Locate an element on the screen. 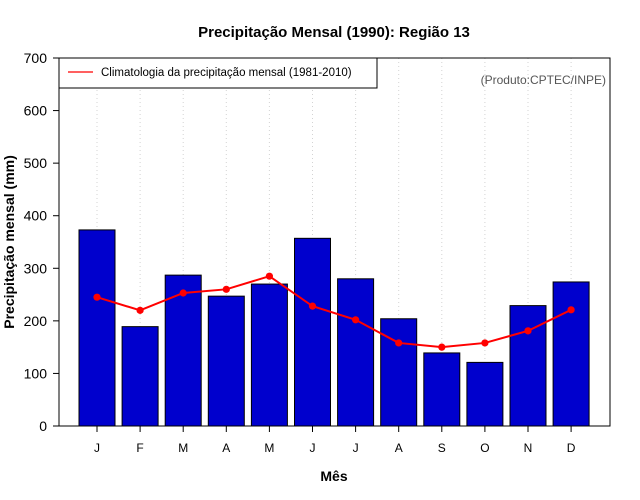 This screenshot has height=500, width=640. x-tick-label-10: O is located at coordinates (484, 448).